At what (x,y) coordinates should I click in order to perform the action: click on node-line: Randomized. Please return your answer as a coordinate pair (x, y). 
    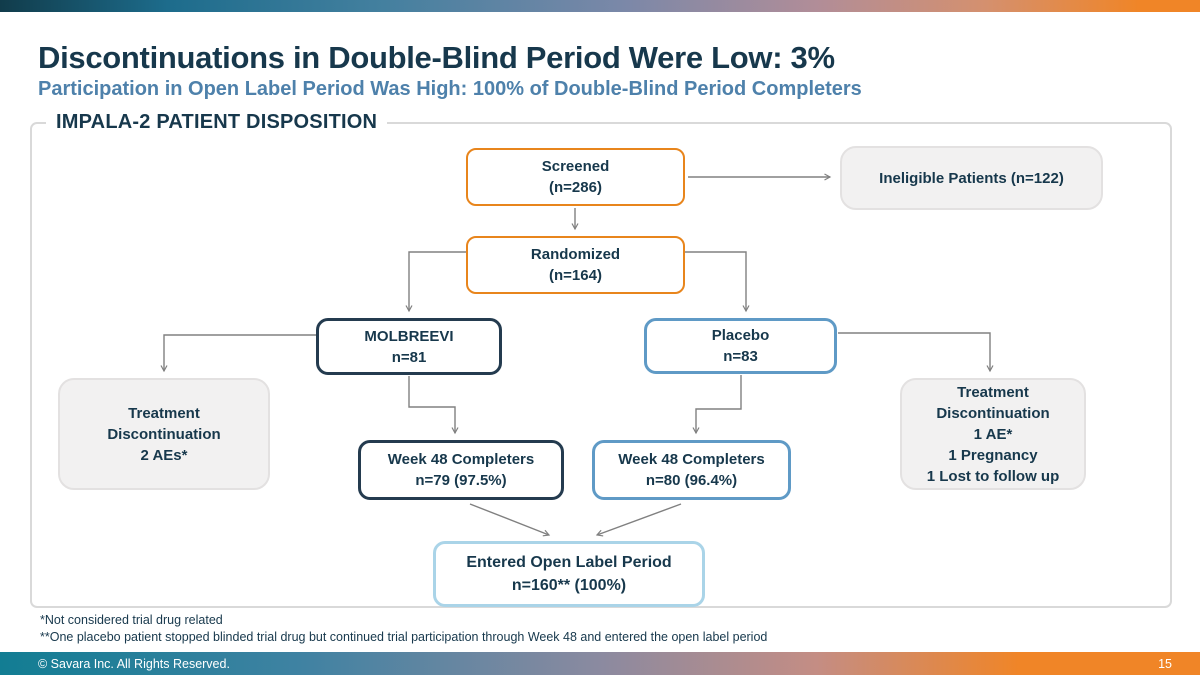
    Looking at the image, I should click on (575, 254).